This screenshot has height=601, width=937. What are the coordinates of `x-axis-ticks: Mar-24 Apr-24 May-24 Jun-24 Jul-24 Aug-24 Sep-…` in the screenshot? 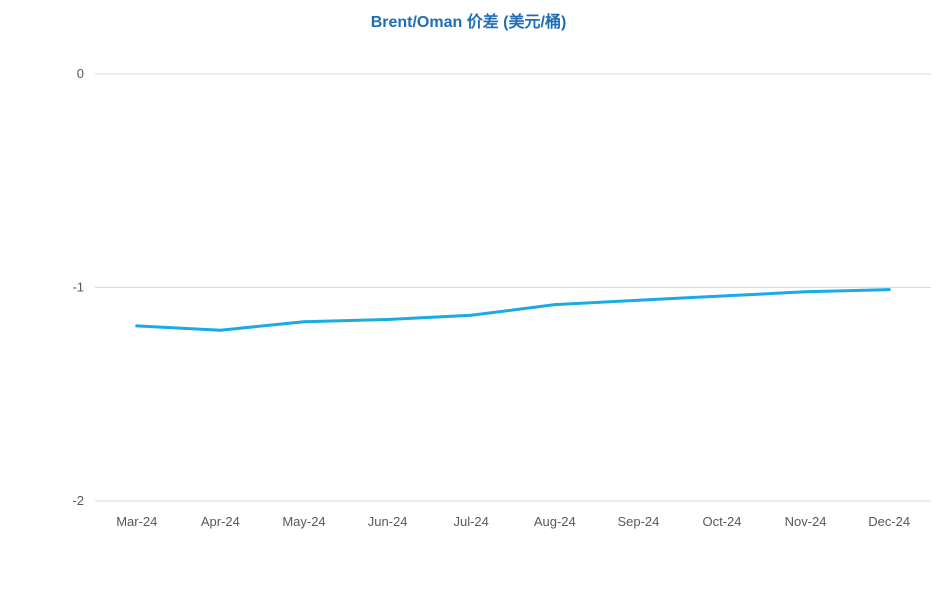 It's located at (513, 521).